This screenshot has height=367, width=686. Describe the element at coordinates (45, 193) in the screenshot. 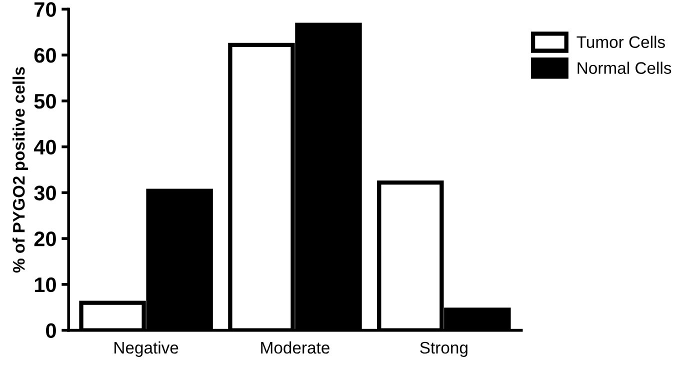

I see `y-tick-label: 30` at that location.